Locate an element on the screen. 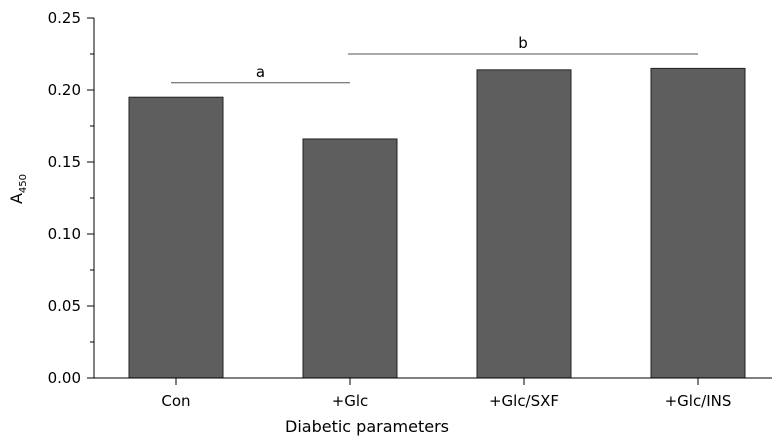 Image resolution: width=772 pixels, height=441 pixels. bar-glc is located at coordinates (350, 258).